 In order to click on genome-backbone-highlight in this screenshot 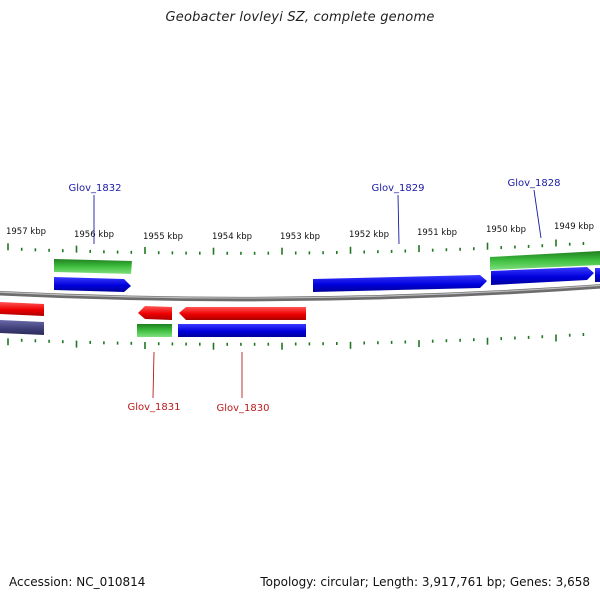, I will do `click(300, 291)`.